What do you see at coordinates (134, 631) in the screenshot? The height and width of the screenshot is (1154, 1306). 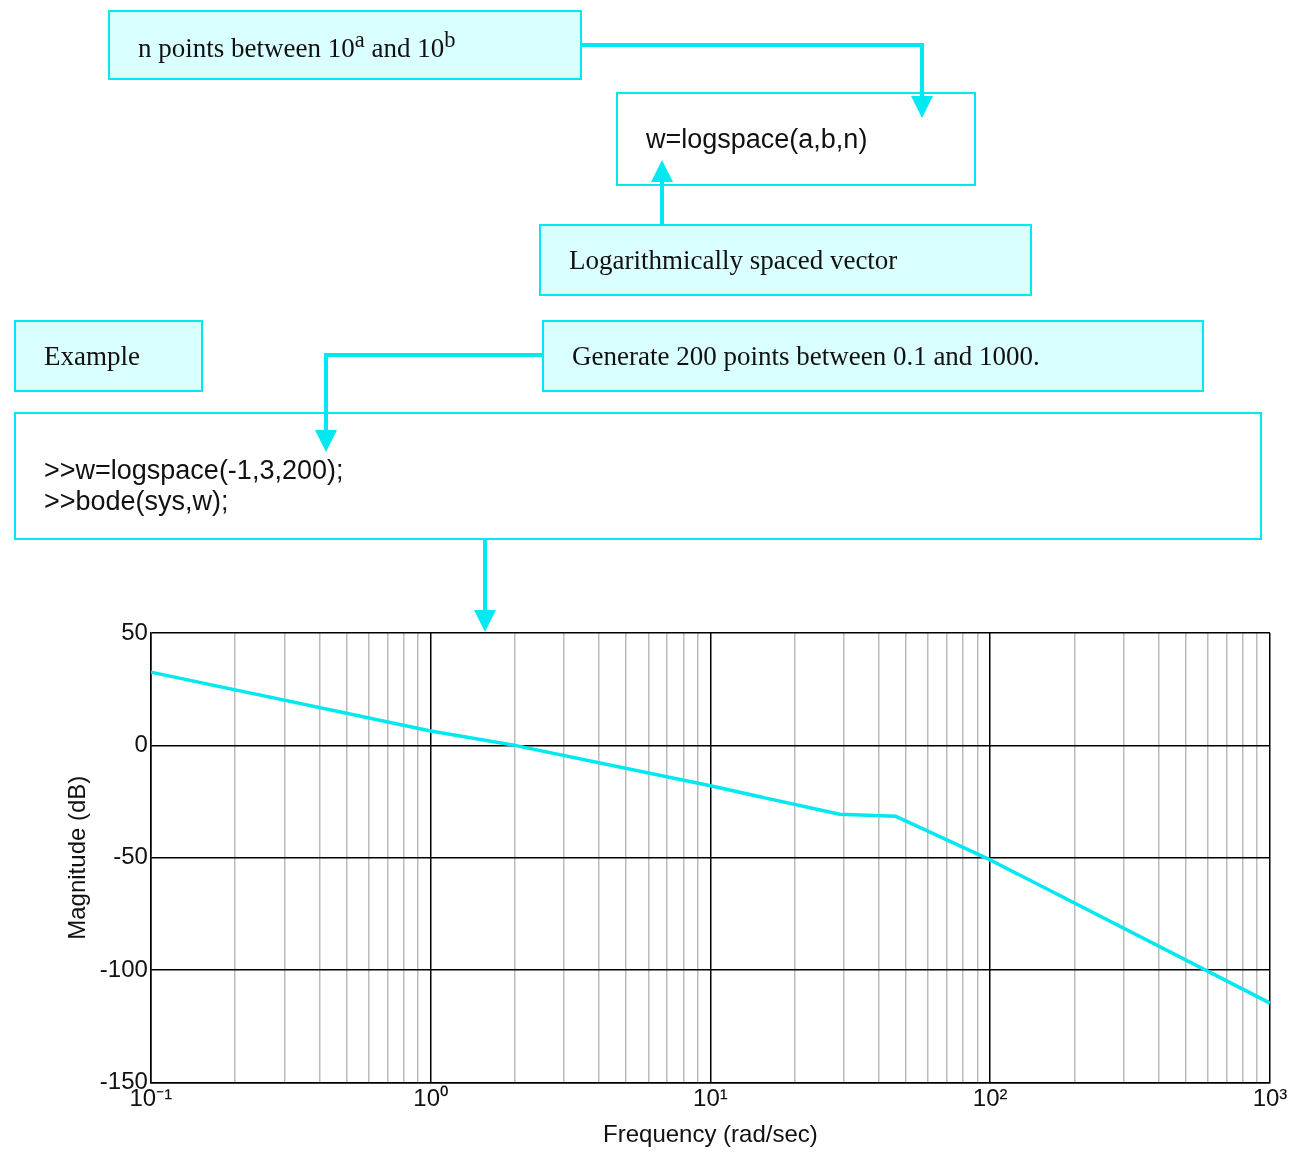 I see `y-tick-label: 50` at bounding box center [134, 631].